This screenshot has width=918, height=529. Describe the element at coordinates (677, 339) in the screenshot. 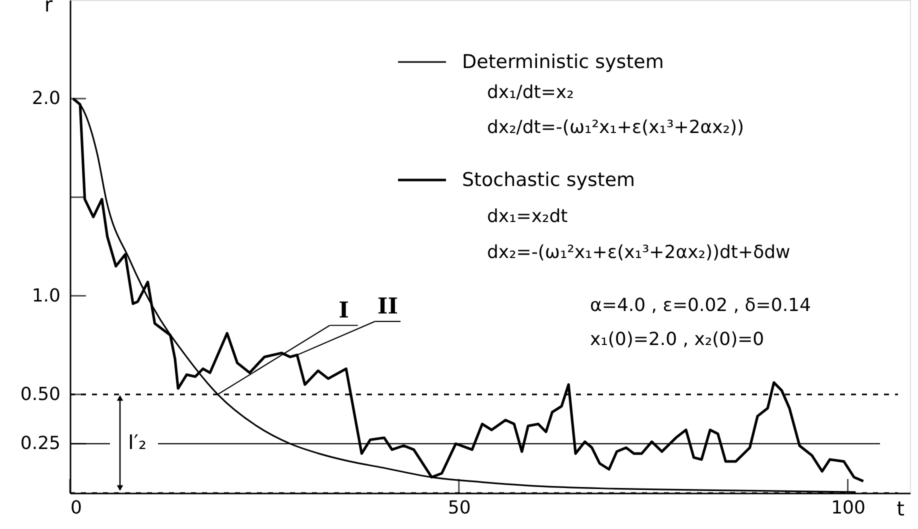

I see `annotation: x₁(0)=2.0 , x₂(0)=0` at that location.